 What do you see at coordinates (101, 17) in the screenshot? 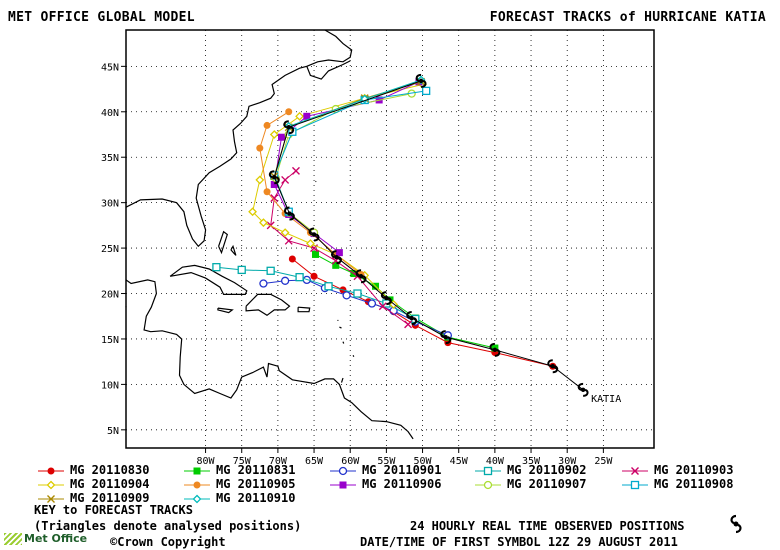
I see `map-title-left: MET OFFICE GLOBAL MODEL` at bounding box center [101, 17].